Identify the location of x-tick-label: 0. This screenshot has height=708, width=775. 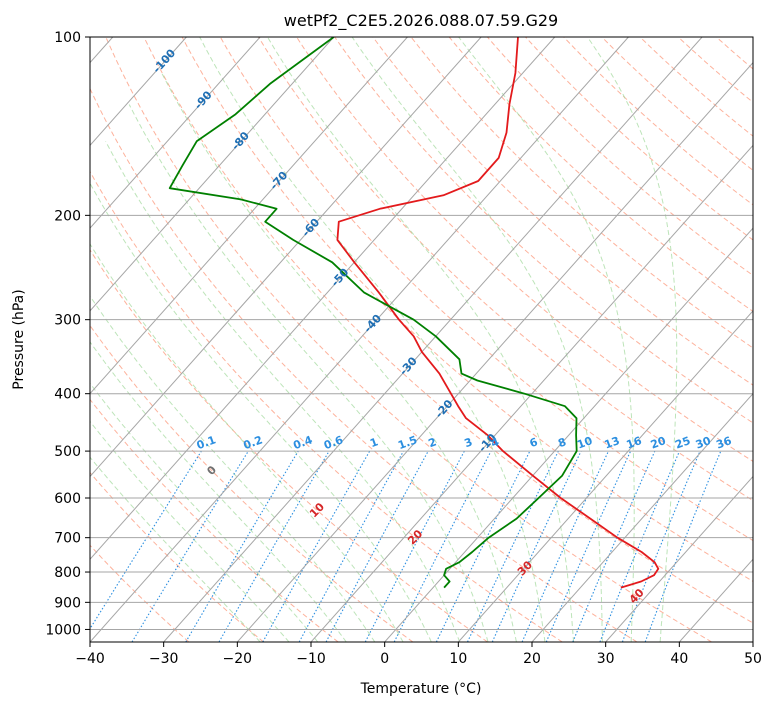
(384, 659).